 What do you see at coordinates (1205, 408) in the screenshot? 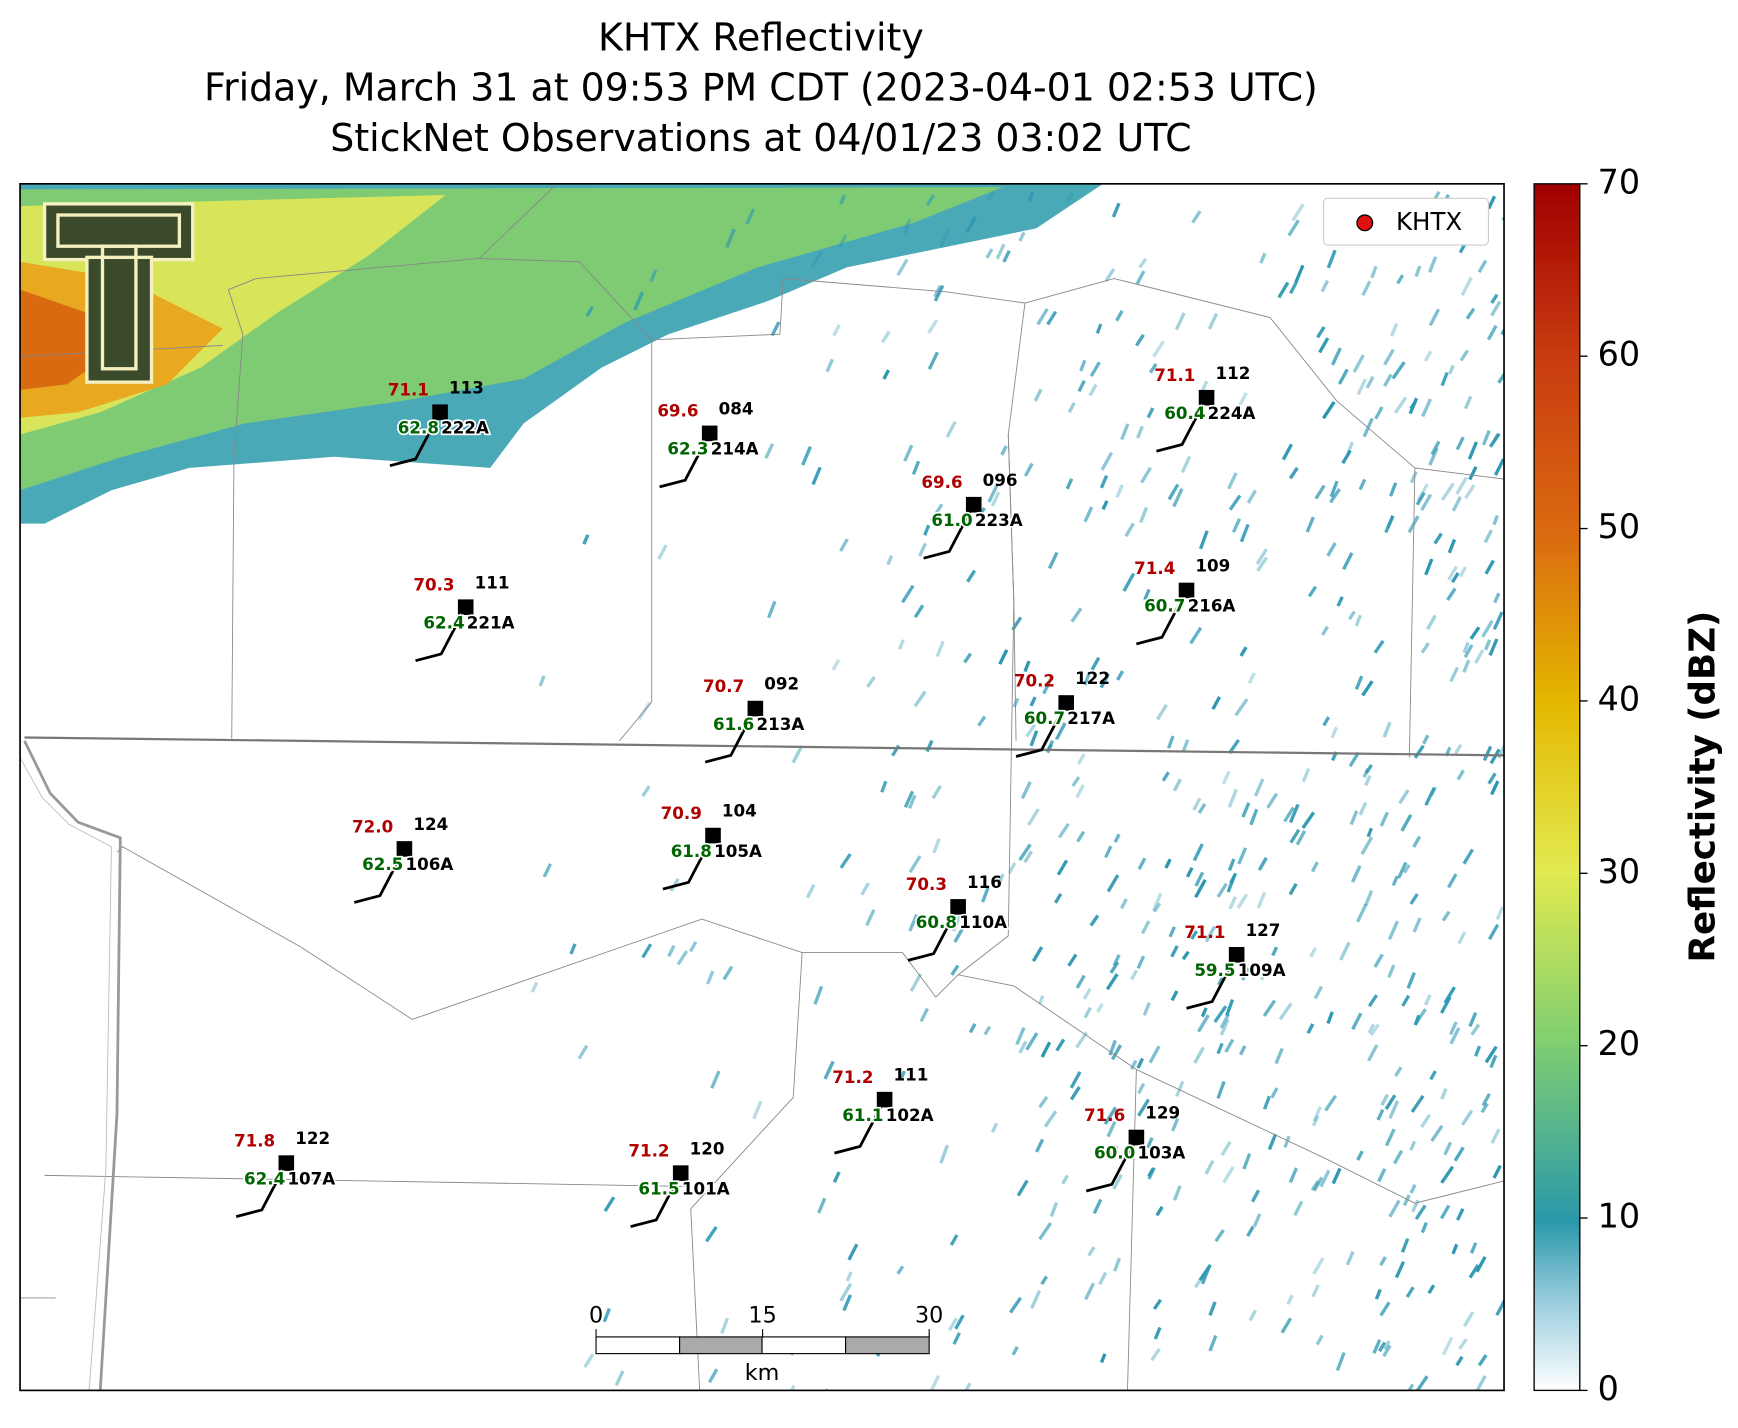
I see `station-plot: 71.1 112 60.4 224A` at bounding box center [1205, 408].